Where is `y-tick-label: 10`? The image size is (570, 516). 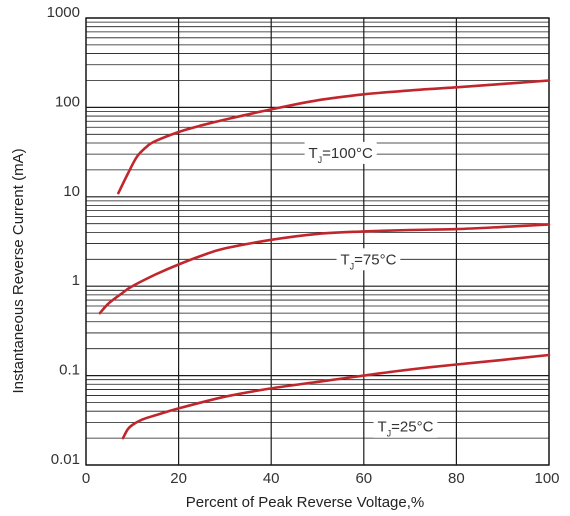 y-tick-label: 10 is located at coordinates (71, 191).